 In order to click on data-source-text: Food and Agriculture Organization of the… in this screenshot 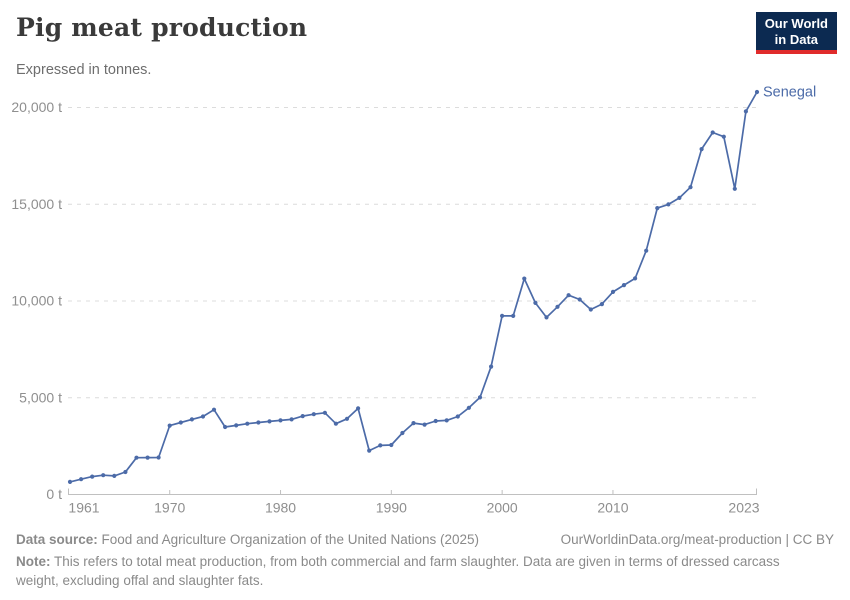, I will do `click(290, 539)`.